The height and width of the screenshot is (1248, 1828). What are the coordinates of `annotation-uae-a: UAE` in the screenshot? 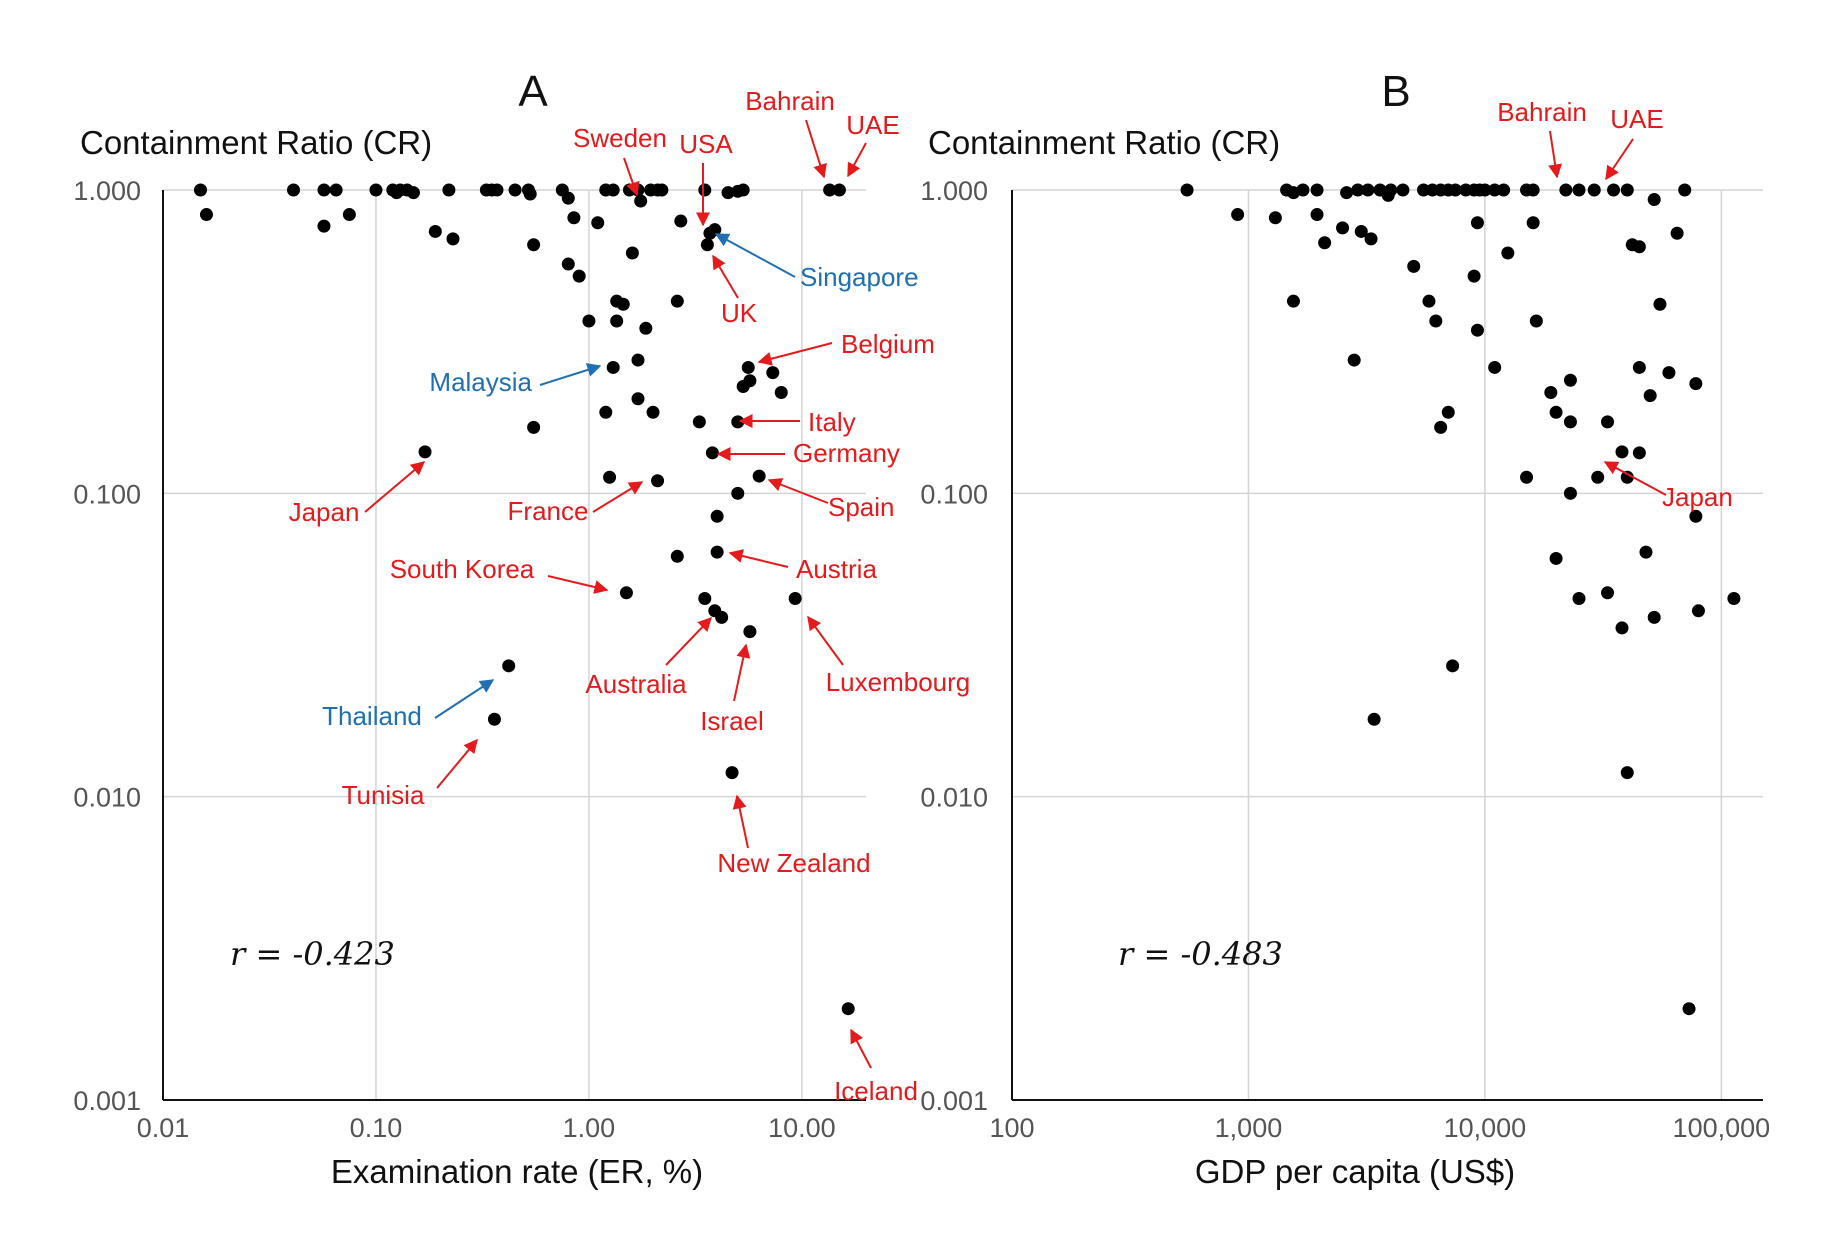 It's located at (873, 144).